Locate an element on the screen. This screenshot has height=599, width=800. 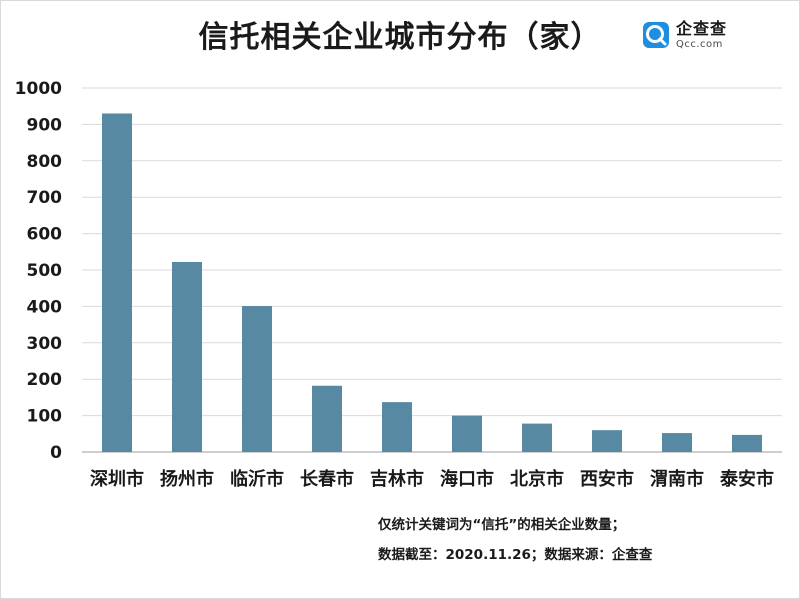
y-tick-label: 500 is located at coordinates (45, 271).